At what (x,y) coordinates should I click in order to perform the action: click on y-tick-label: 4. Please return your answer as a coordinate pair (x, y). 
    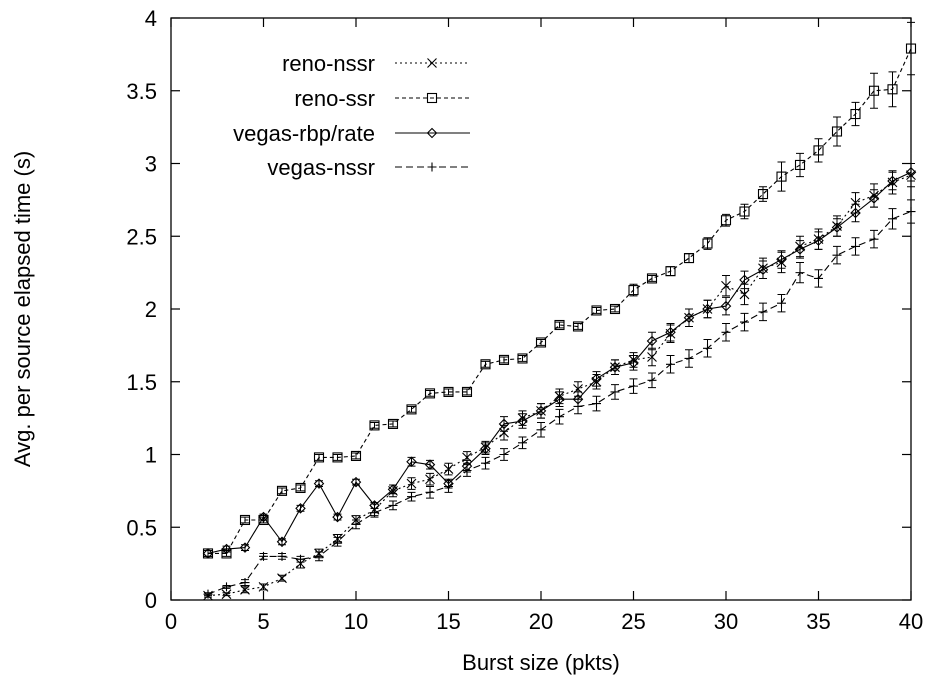
    Looking at the image, I should click on (151, 18).